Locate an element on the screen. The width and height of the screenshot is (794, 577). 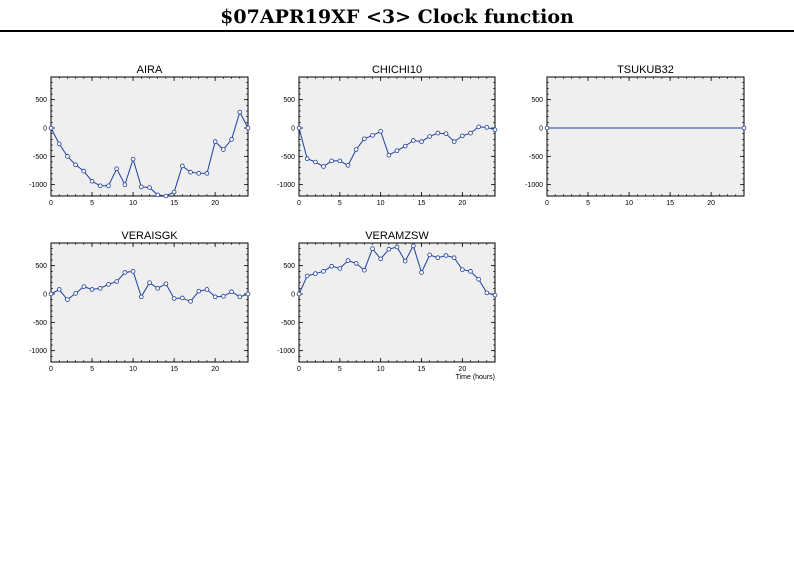
plot-title: AIRA is located at coordinates (150, 70).